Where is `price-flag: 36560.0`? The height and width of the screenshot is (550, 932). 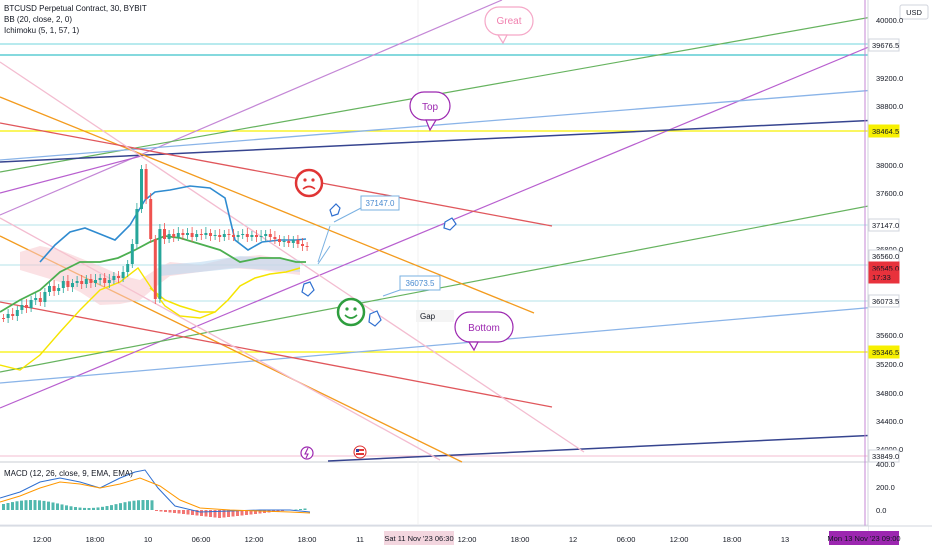 price-flag: 36560.0 is located at coordinates (884, 256).